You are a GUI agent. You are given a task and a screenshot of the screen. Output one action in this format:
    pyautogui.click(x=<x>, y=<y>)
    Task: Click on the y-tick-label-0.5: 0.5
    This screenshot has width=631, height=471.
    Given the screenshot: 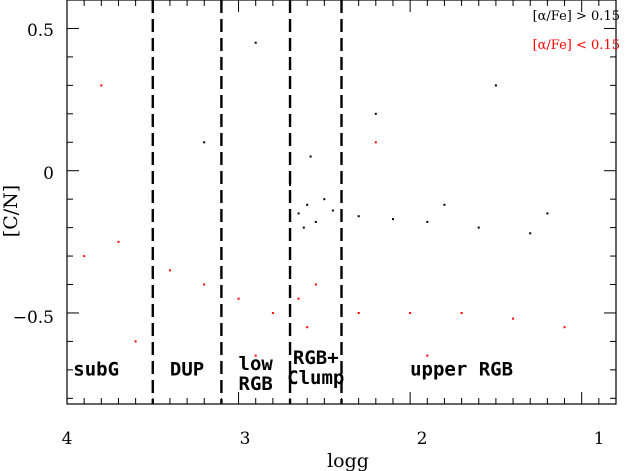 What is the action you would take?
    pyautogui.click(x=40, y=31)
    